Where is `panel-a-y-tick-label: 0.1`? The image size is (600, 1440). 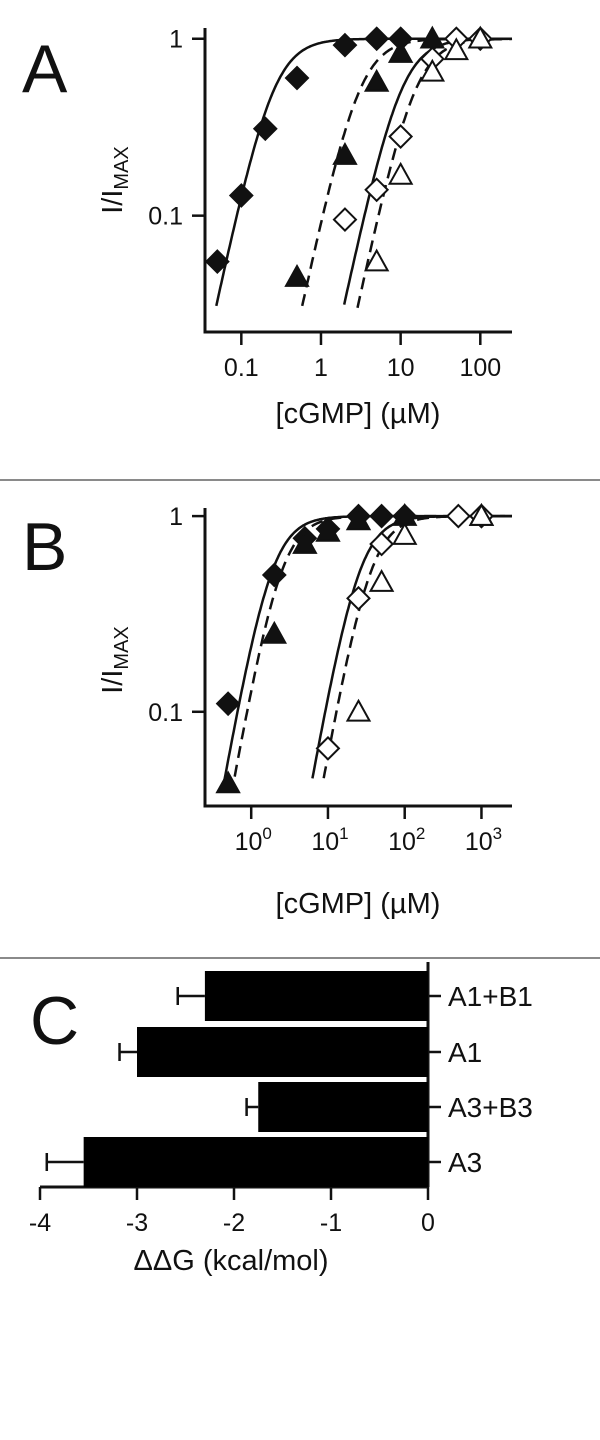 panel-a-y-tick-label: 0.1 is located at coordinates (165, 217).